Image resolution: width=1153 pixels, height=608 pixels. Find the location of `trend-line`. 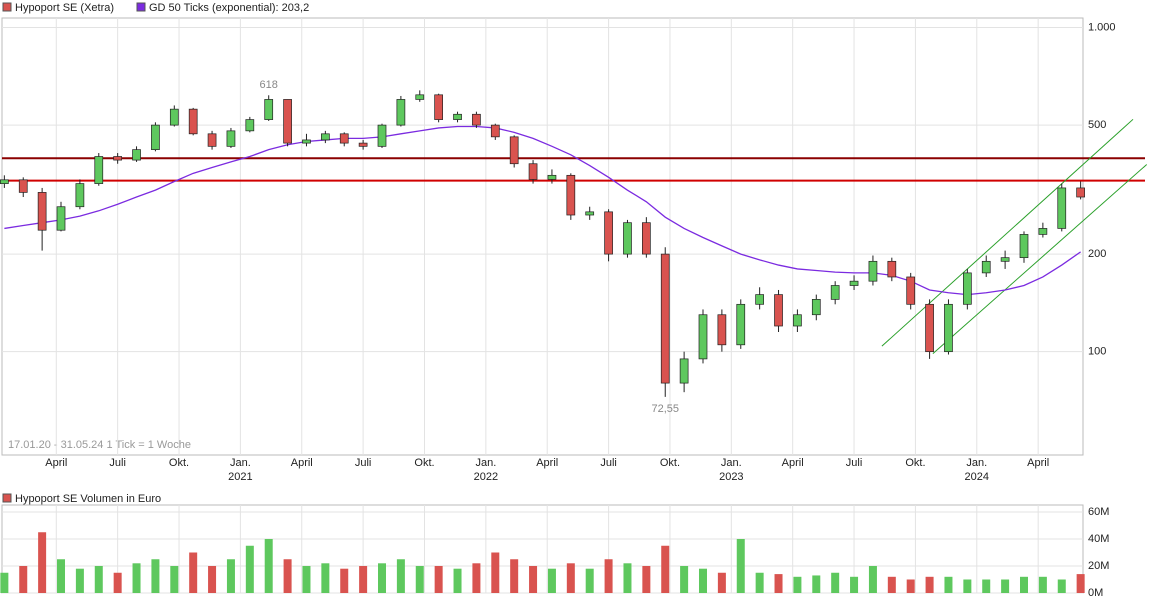

trend-line is located at coordinates (1007, 232).